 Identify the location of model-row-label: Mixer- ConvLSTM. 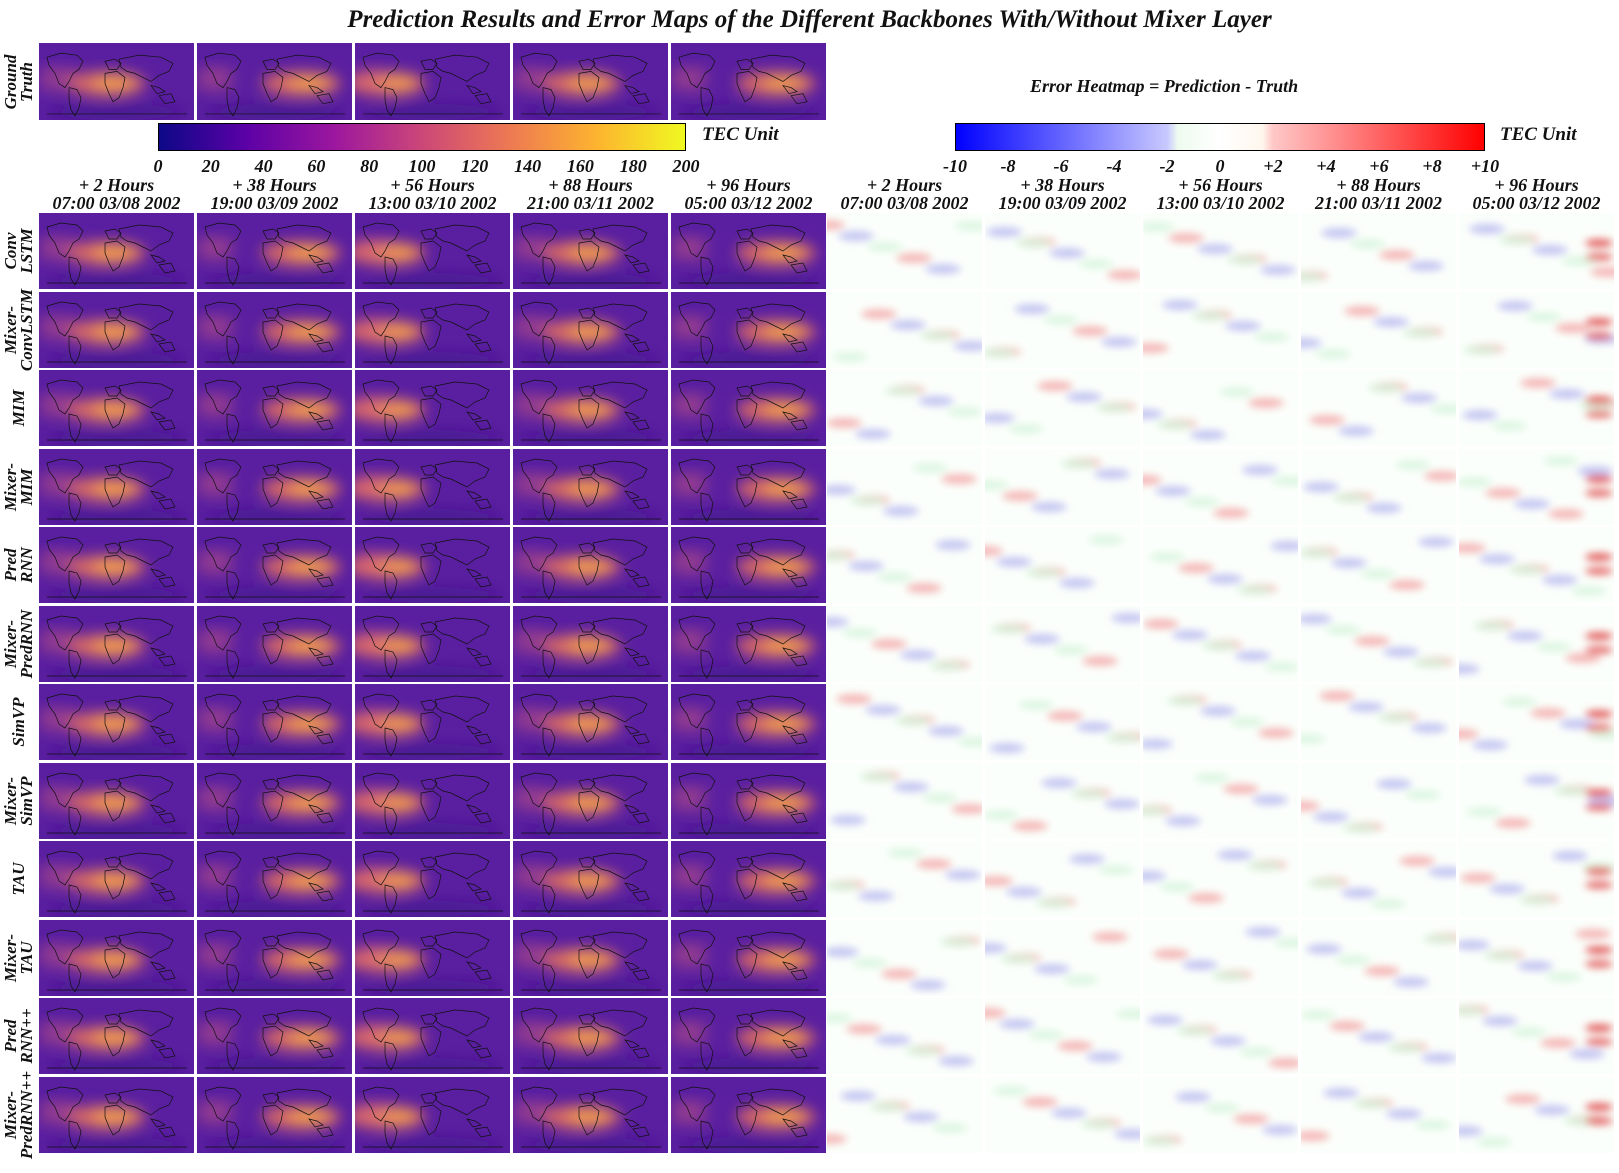
(18, 329).